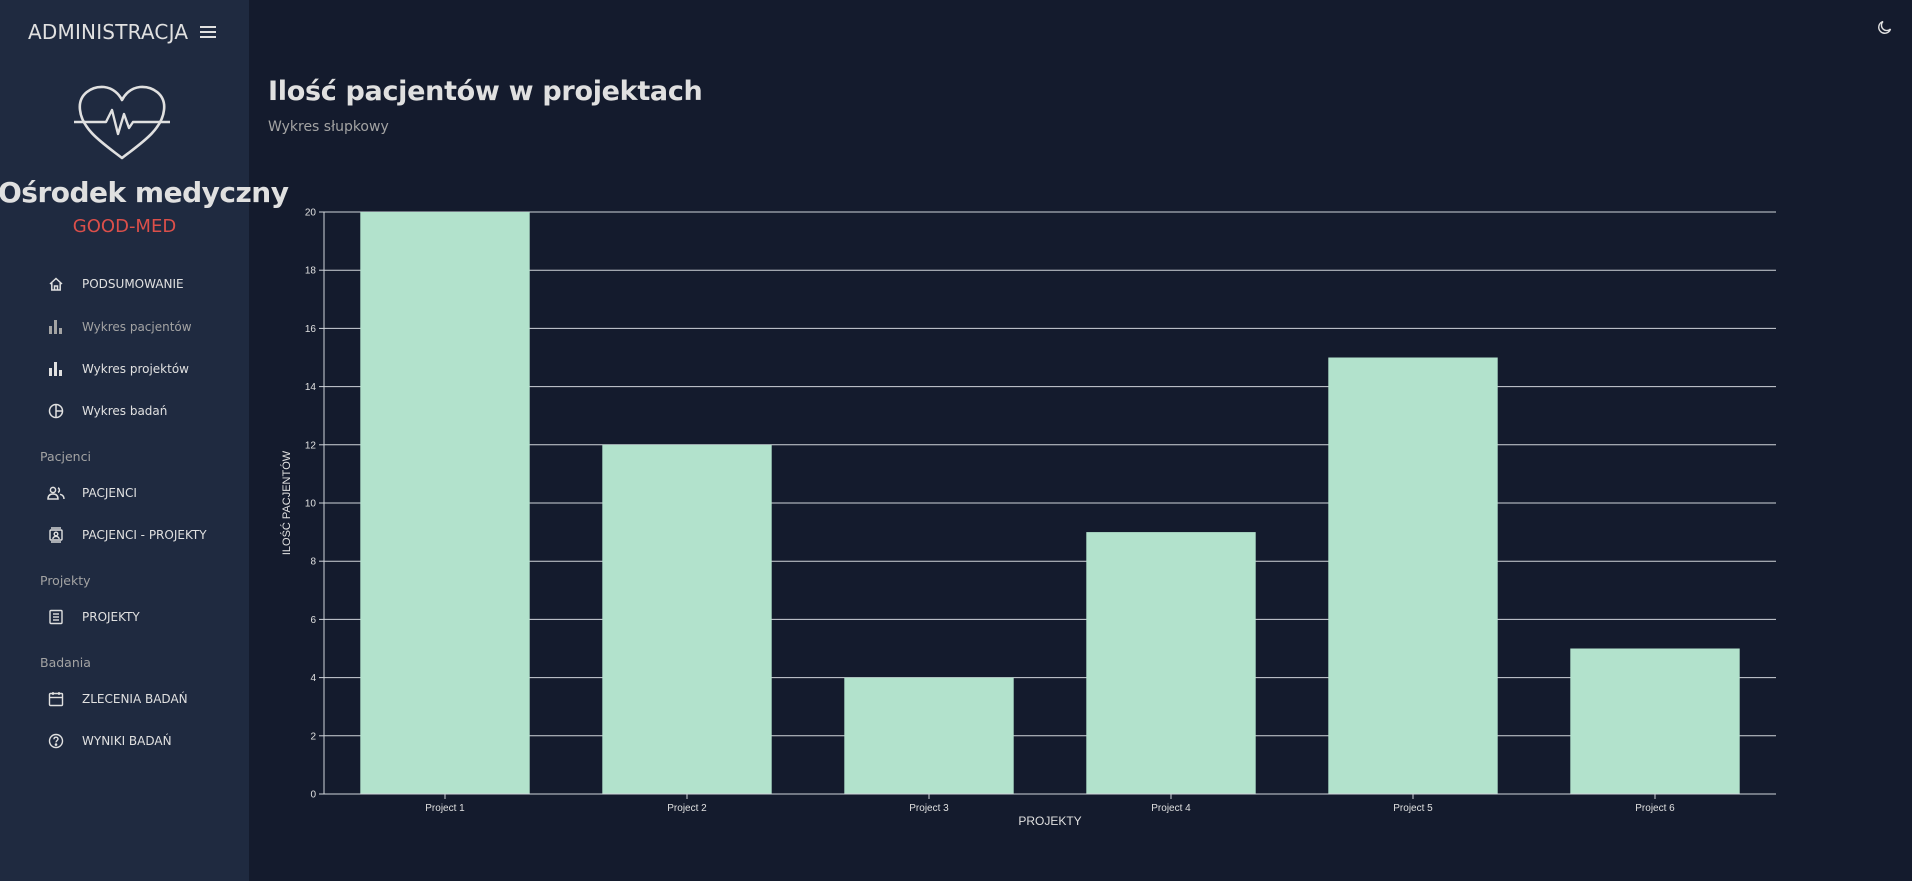 The image size is (1912, 881). I want to click on moon-icon, so click(1885, 27).